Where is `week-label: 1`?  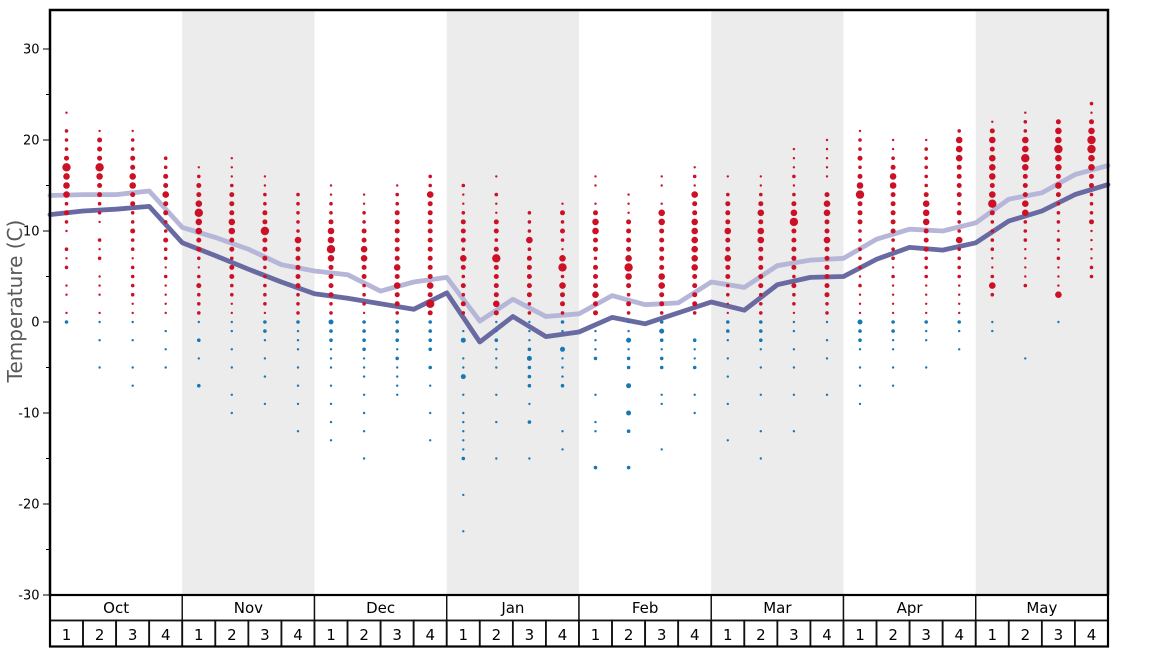 week-label: 1 is located at coordinates (728, 635).